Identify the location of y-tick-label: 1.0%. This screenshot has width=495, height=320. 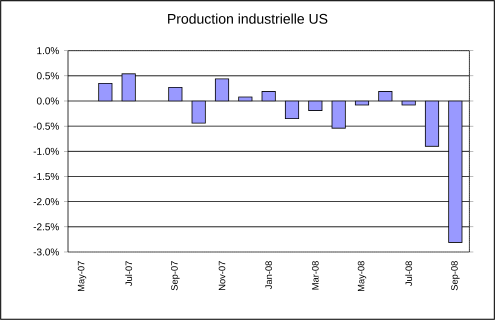
(48, 50).